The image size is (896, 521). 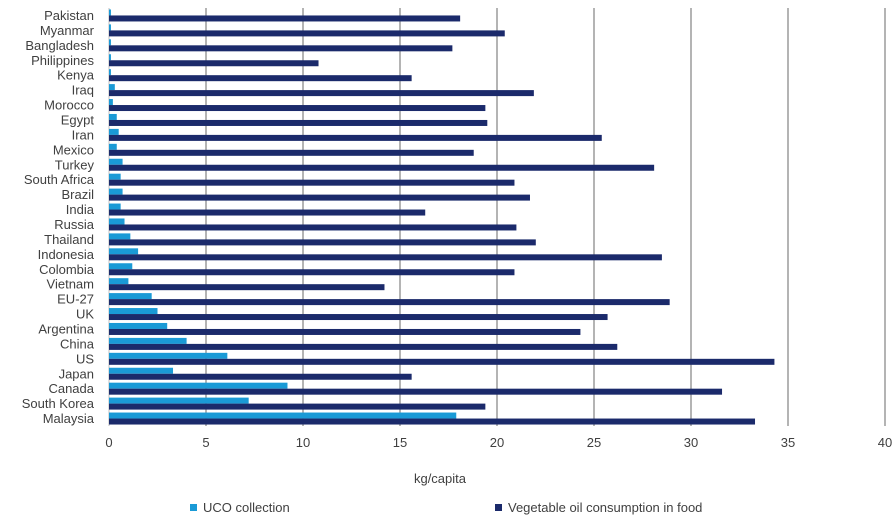 What do you see at coordinates (70, 284) in the screenshot?
I see `category-label-vietnam: Vietnam` at bounding box center [70, 284].